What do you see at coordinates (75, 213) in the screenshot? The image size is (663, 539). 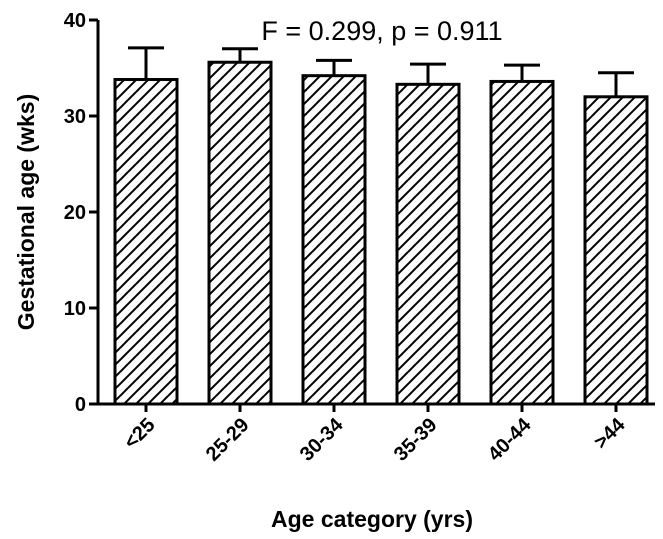 I see `y-tick-label: 20` at bounding box center [75, 213].